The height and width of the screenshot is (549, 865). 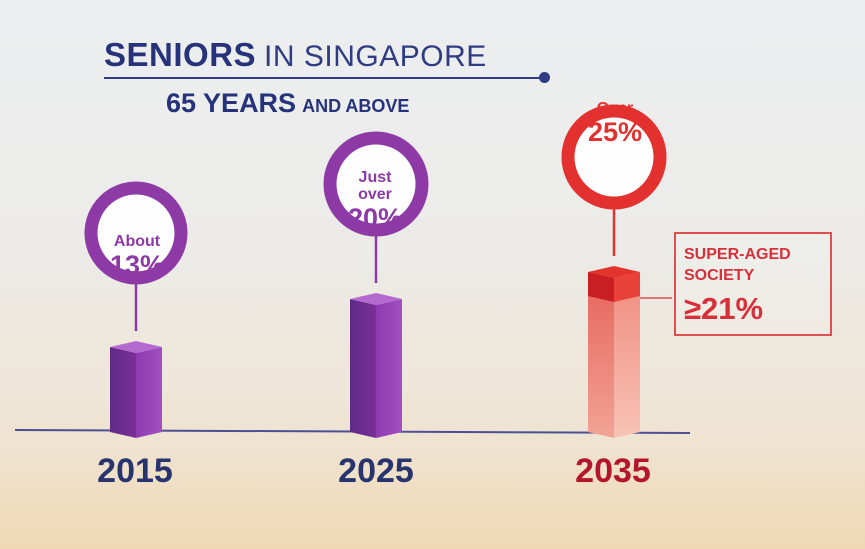 I want to click on value-text-2025: 20%, so click(x=375, y=217).